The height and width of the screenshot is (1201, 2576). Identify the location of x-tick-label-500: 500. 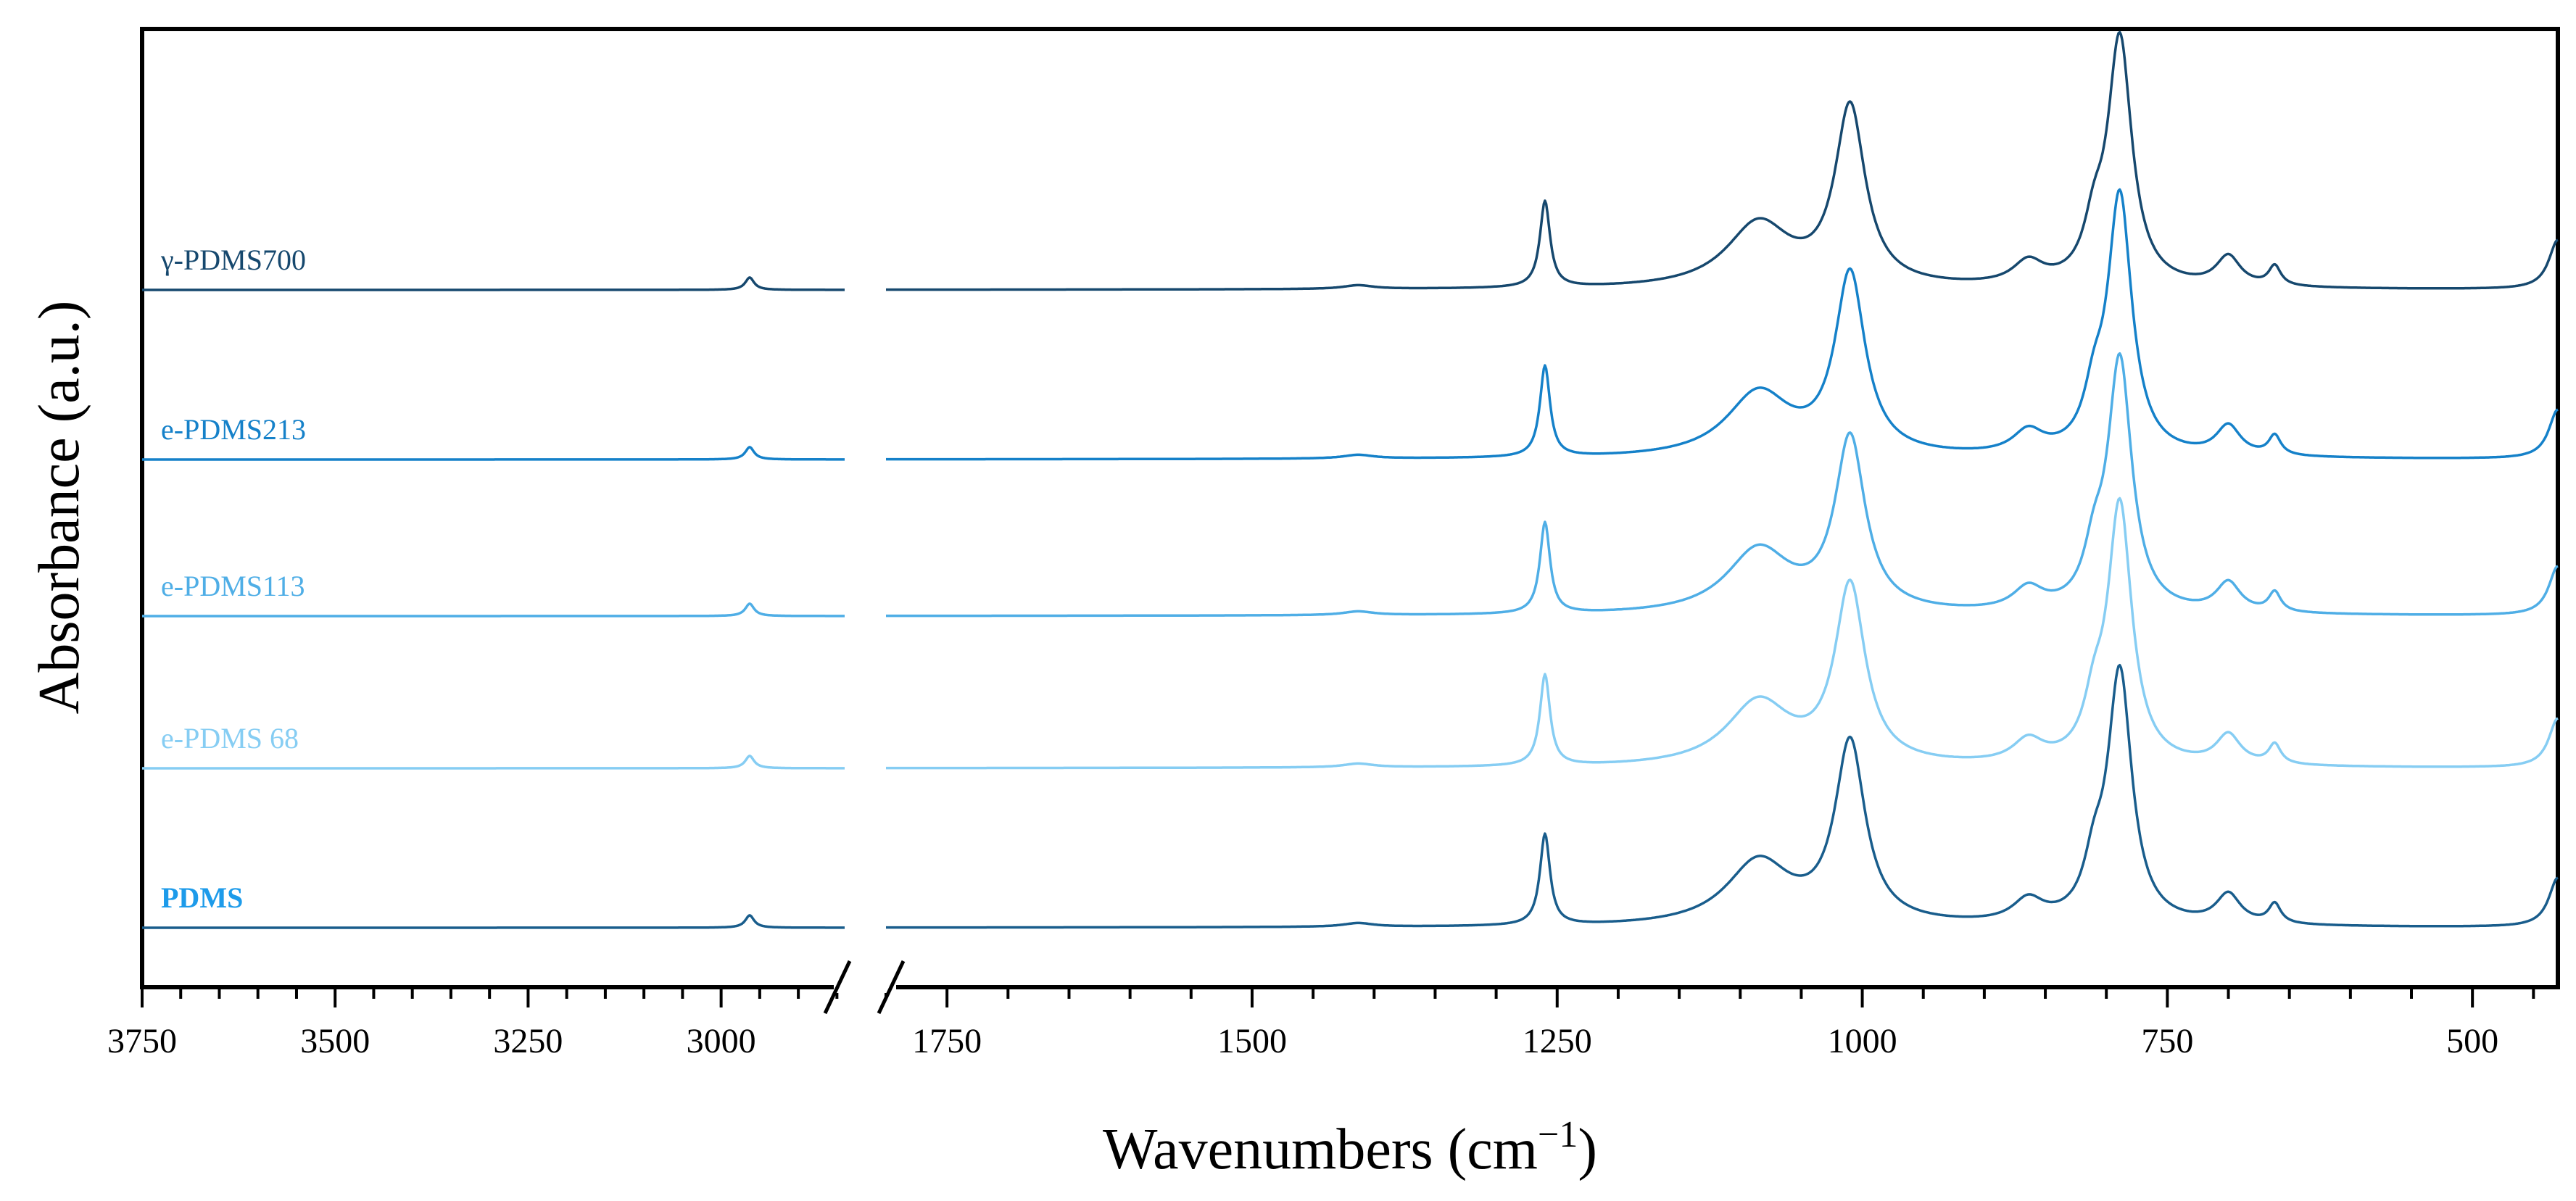
(2472, 1041).